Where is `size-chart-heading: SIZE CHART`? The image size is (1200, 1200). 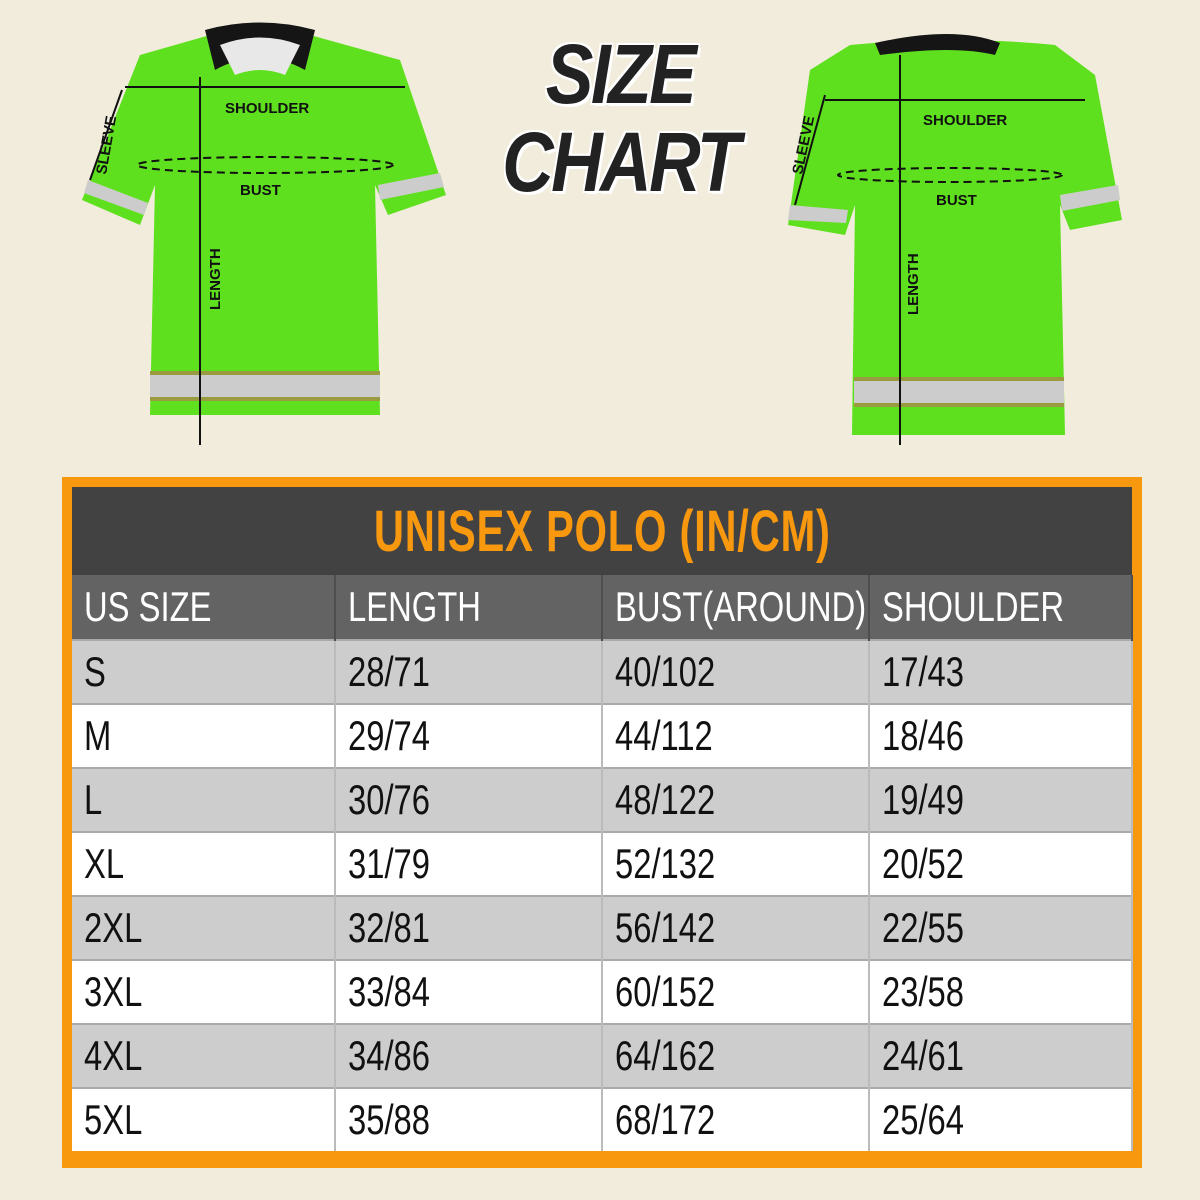 size-chart-heading: SIZE CHART is located at coordinates (620, 118).